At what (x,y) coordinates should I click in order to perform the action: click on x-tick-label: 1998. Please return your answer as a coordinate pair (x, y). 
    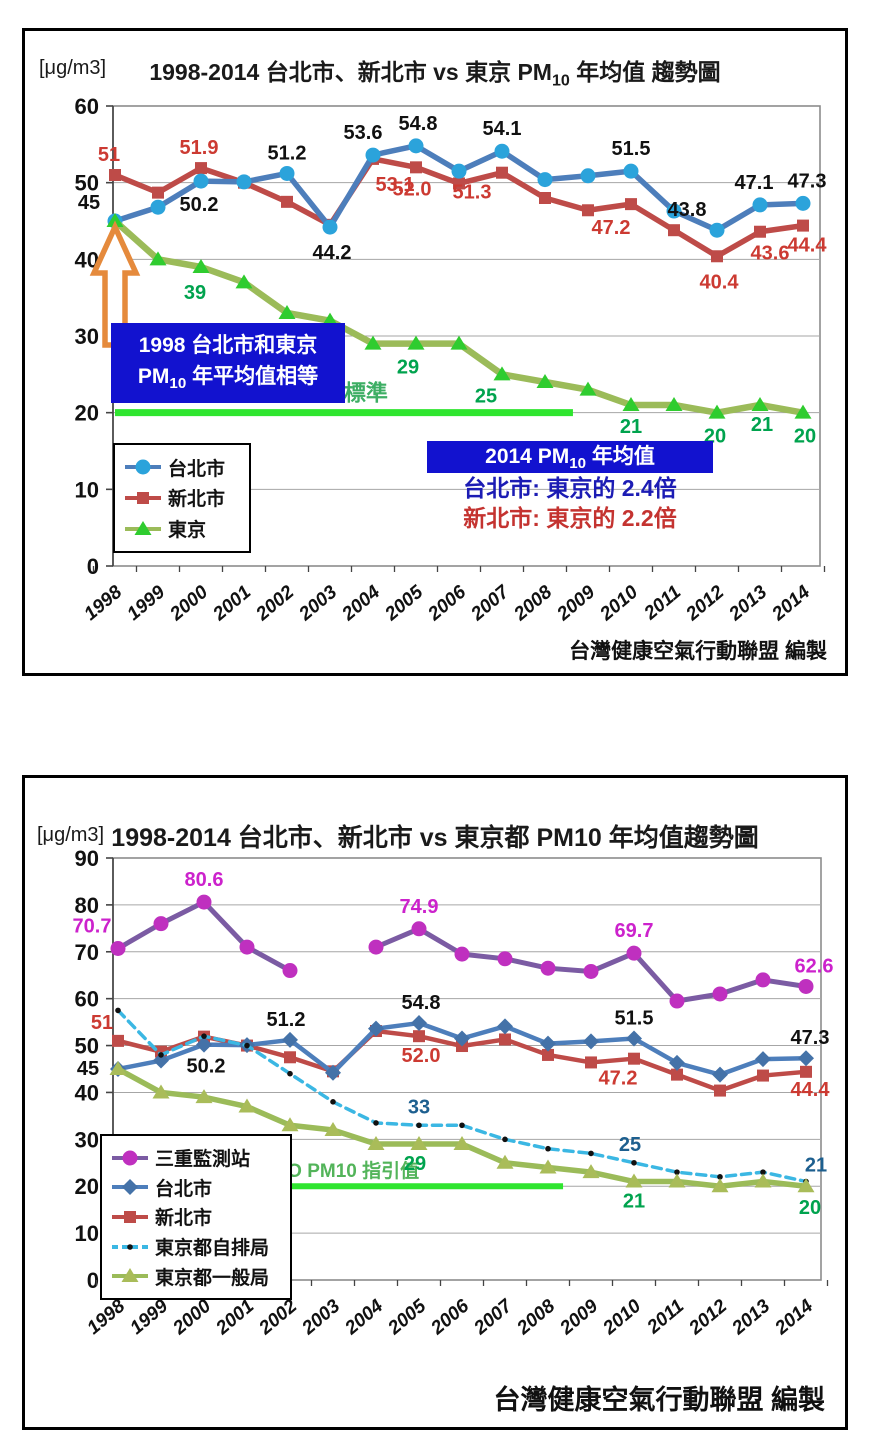
    Looking at the image, I should click on (106, 1317).